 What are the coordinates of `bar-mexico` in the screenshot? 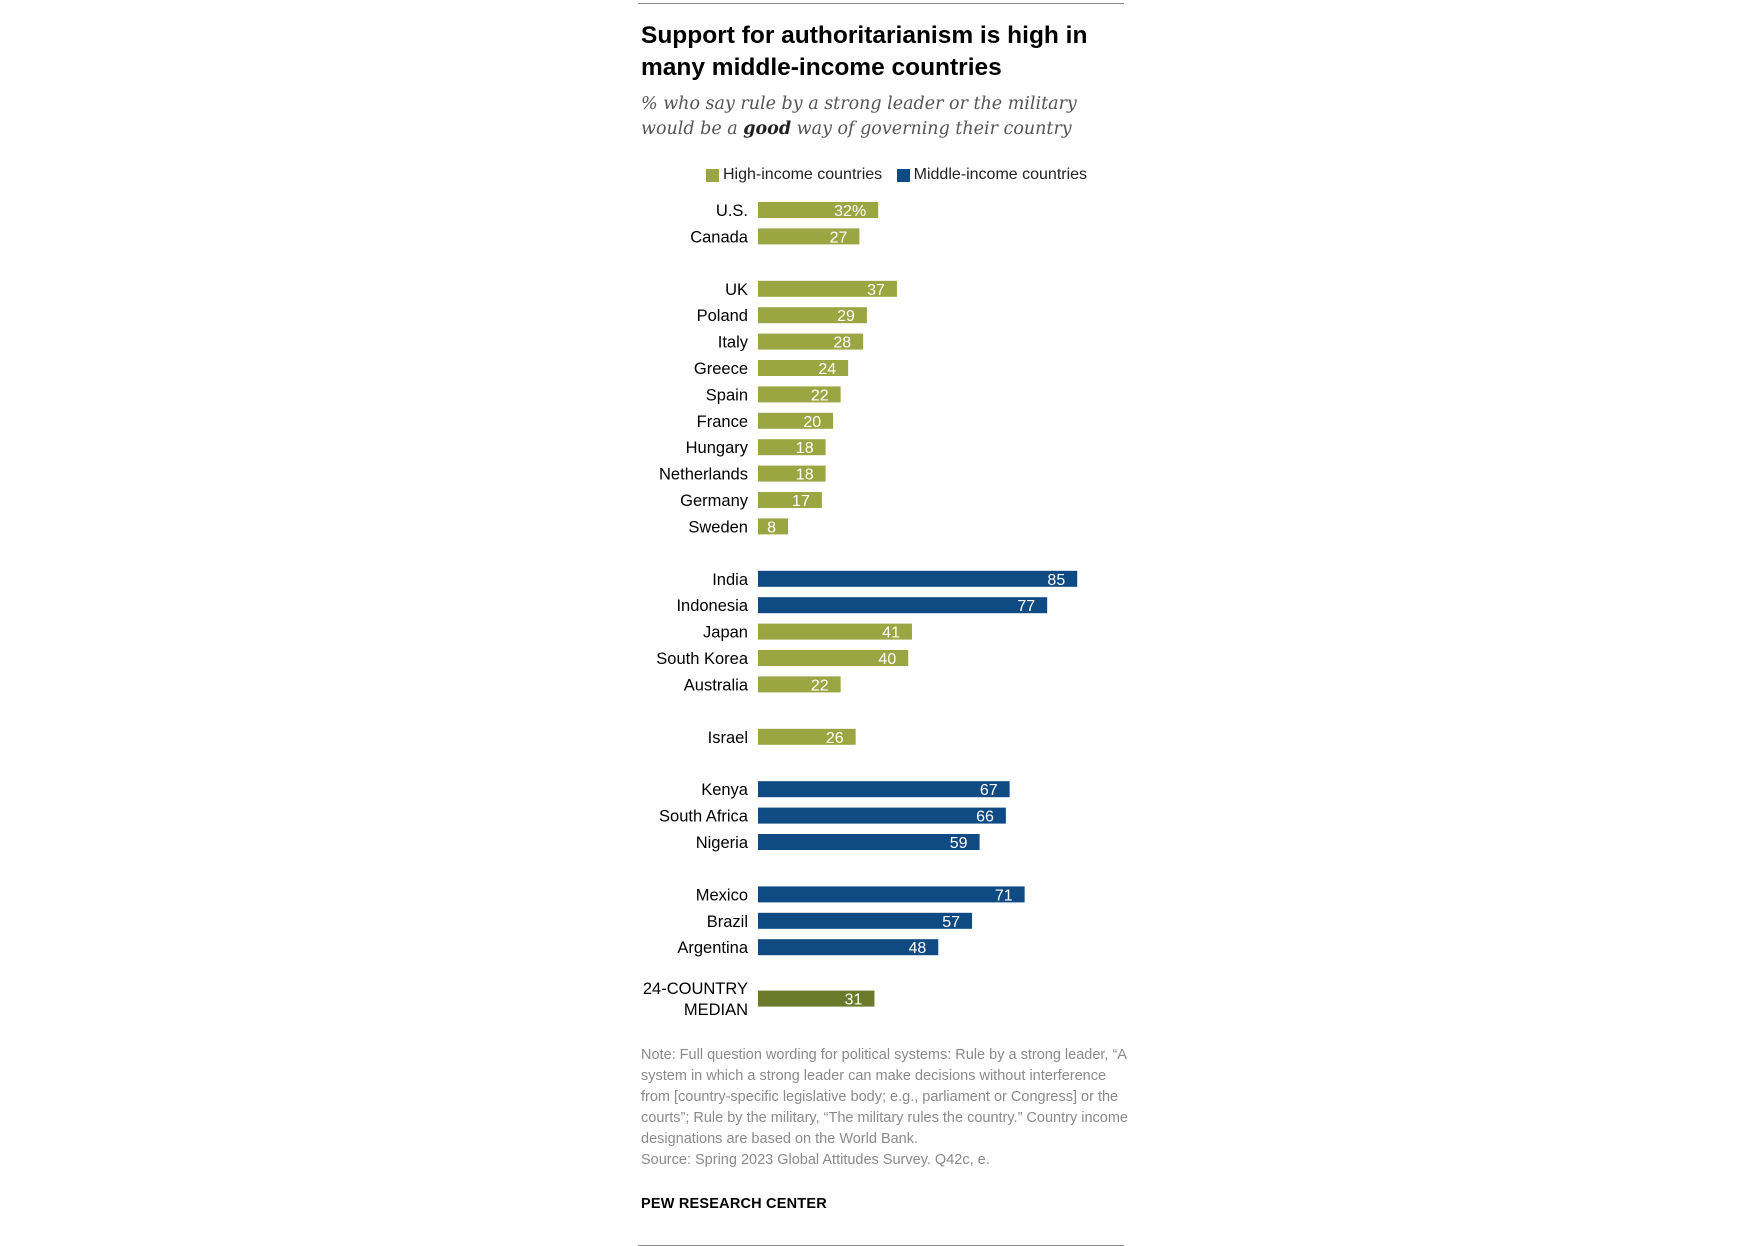 It's located at (891, 894).